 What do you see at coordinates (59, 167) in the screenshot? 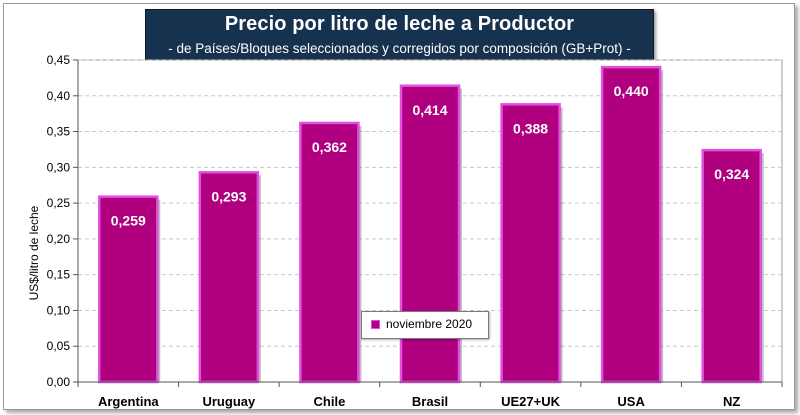
I see `y-tick-label: 0,30` at bounding box center [59, 167].